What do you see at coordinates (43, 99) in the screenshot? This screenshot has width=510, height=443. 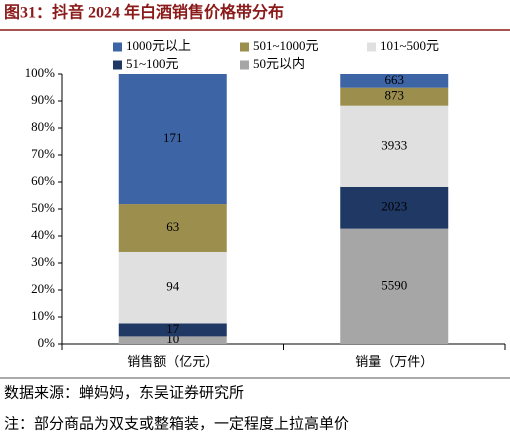 I see `y-tick-label: 90%` at bounding box center [43, 99].